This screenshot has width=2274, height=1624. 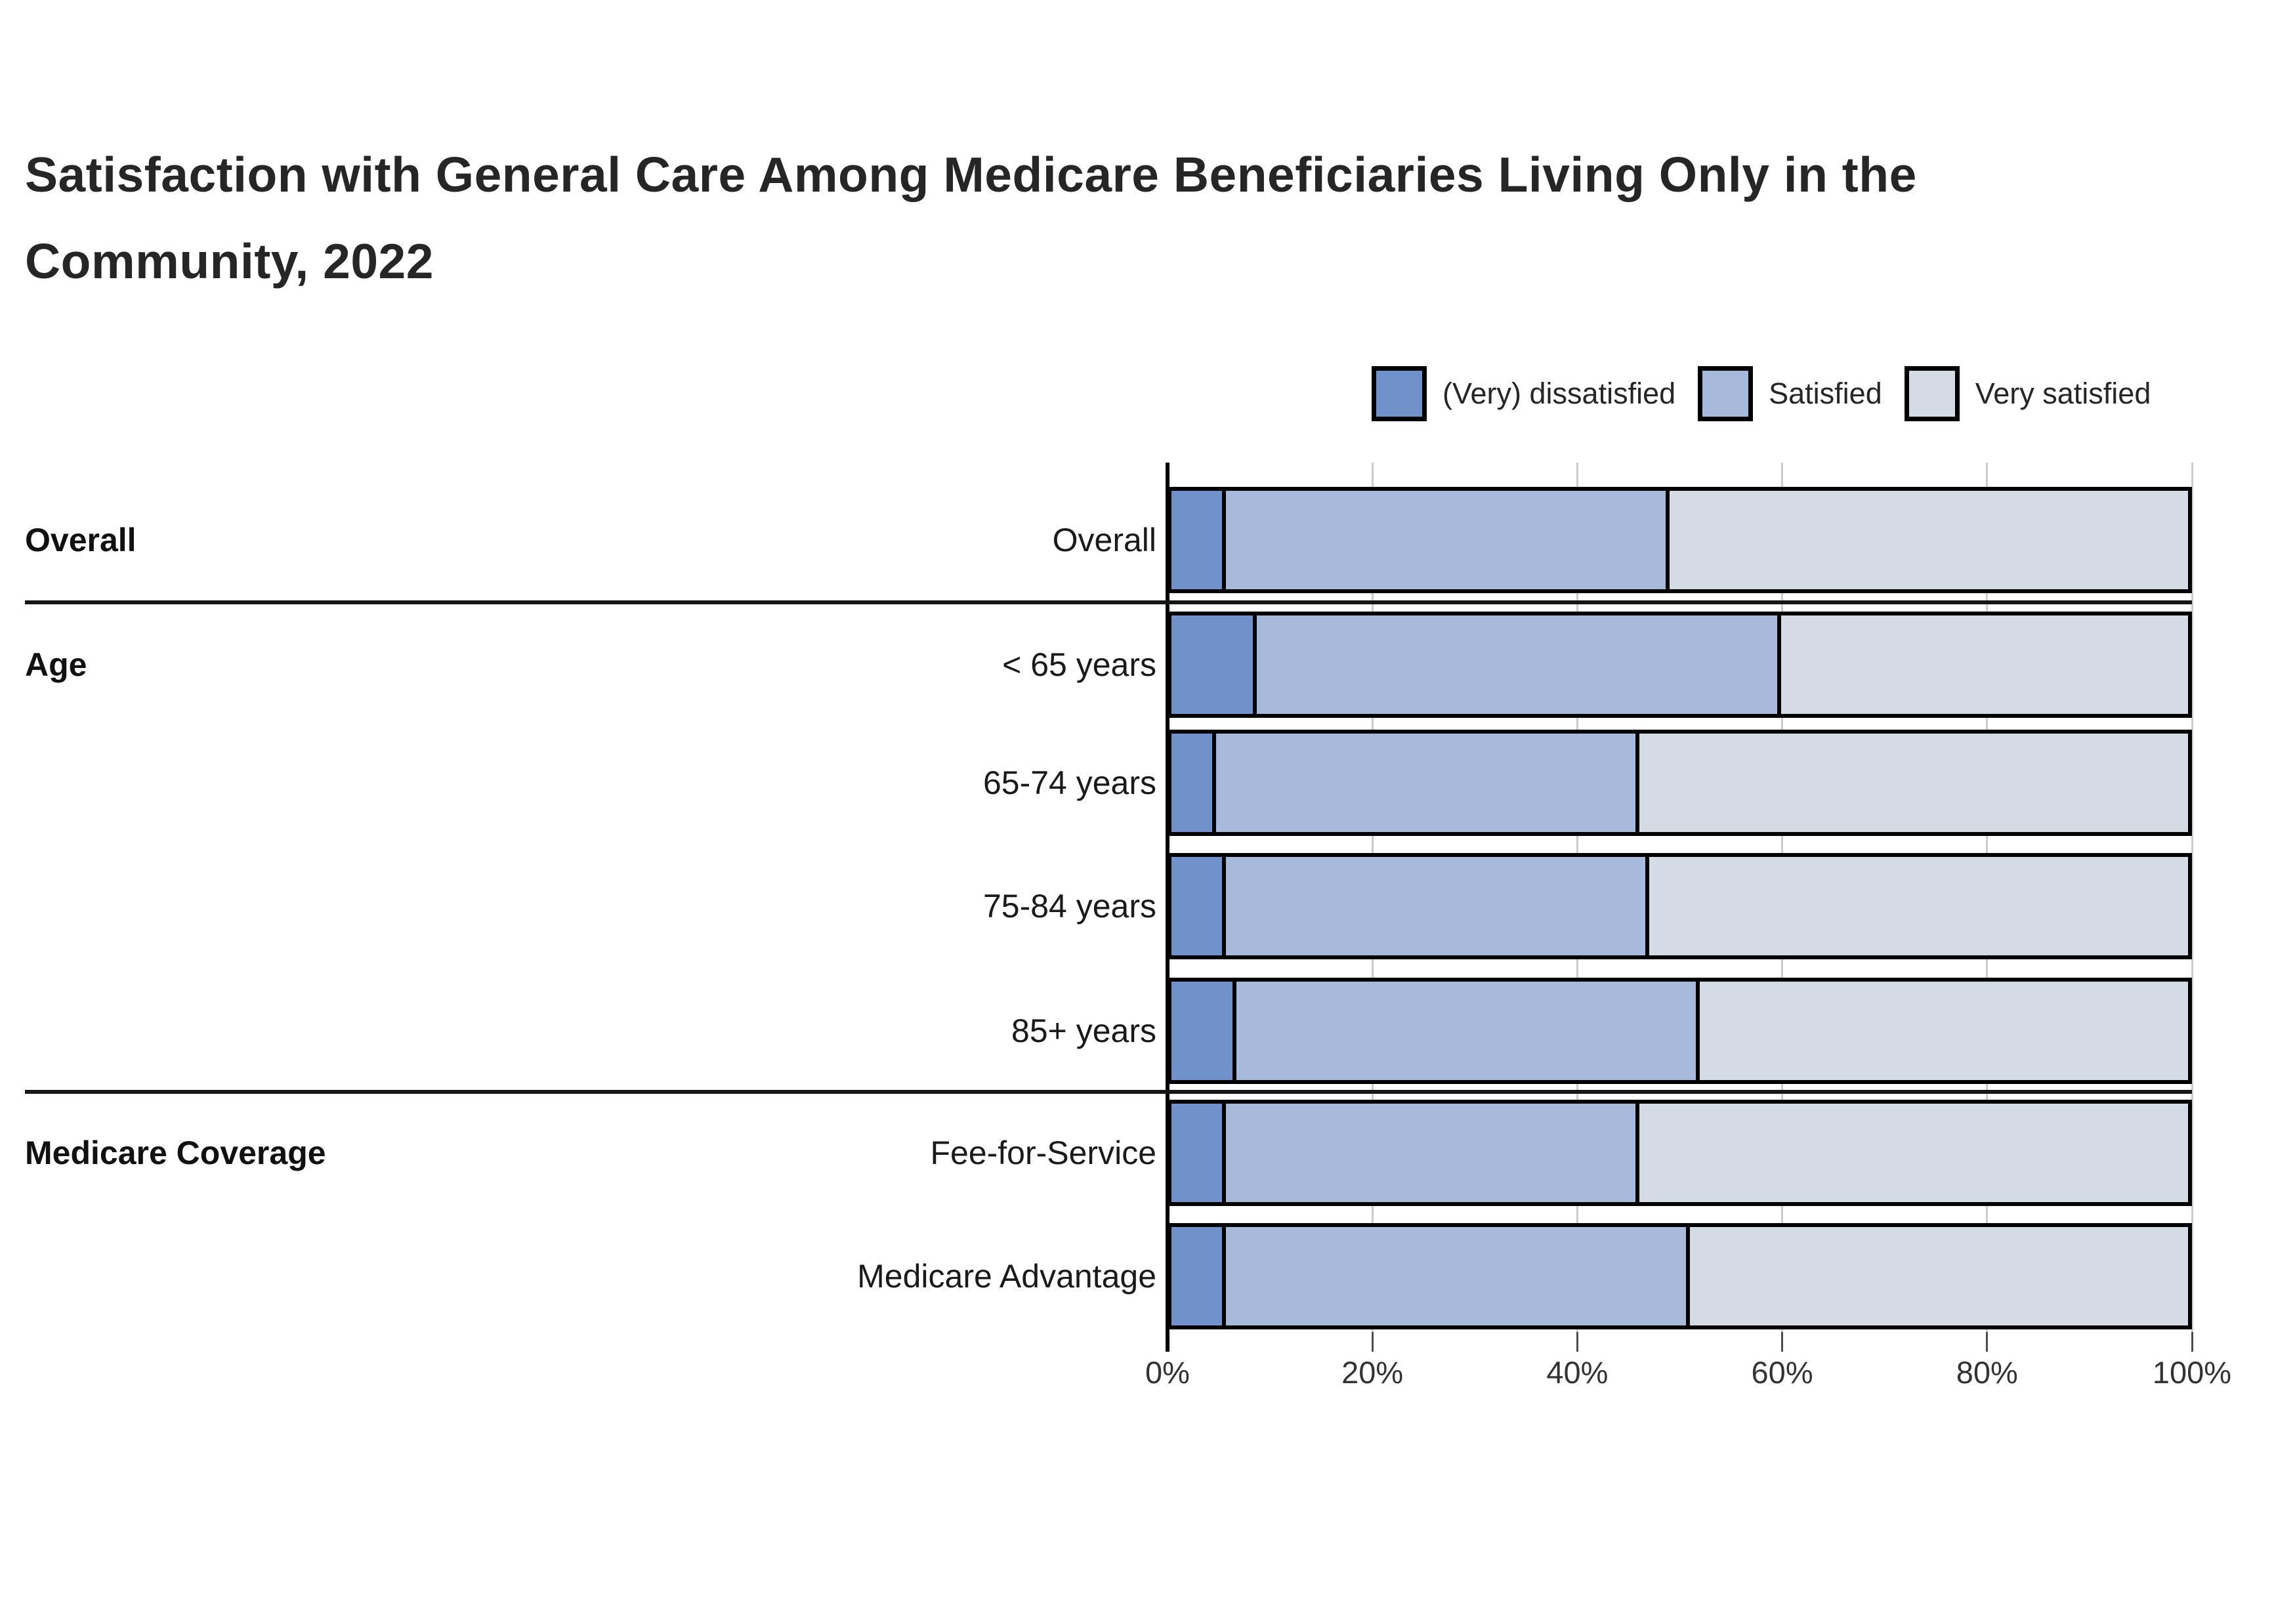 I want to click on legend-item-very-dissatisfied: (Very) dissatisfied, so click(x=1523, y=394).